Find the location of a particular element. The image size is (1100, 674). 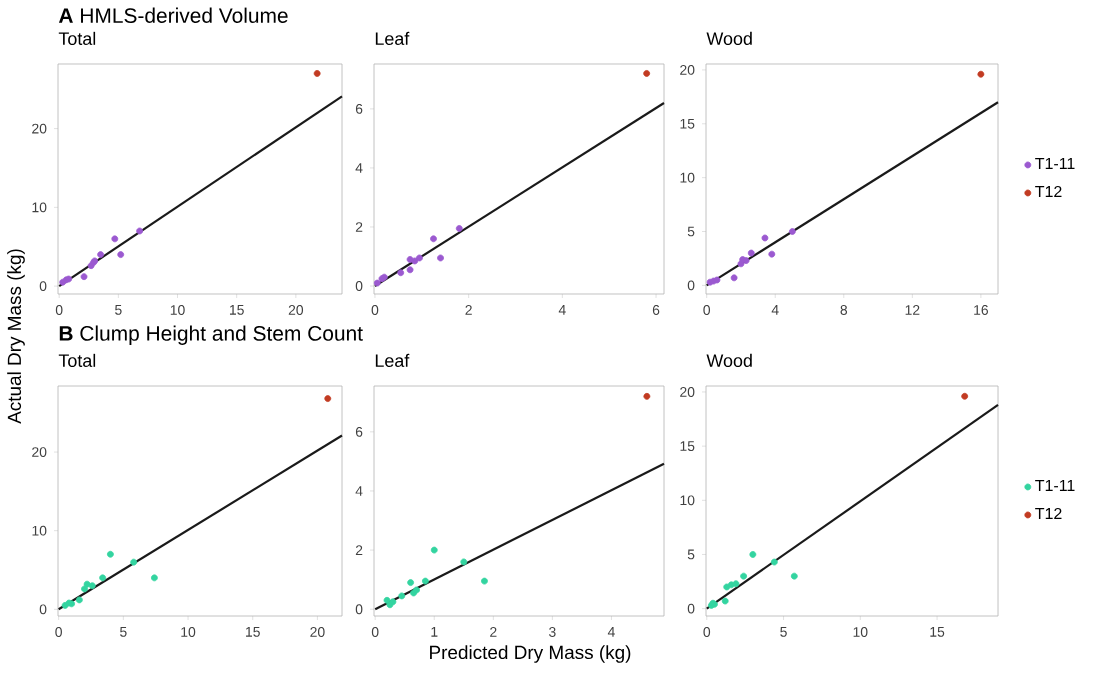

chart-title: B Clump Height and Stem Count is located at coordinates (211, 335).